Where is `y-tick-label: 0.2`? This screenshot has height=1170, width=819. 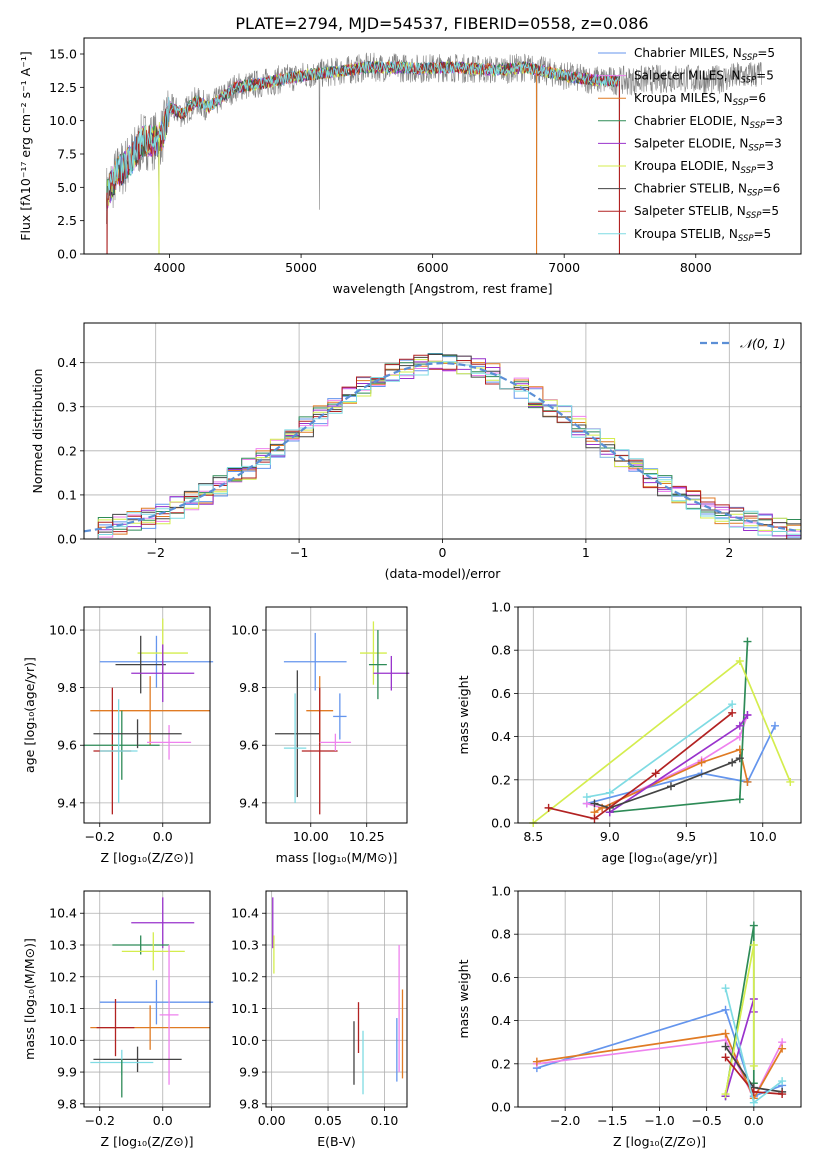
y-tick-label: 0.2 is located at coordinates (67, 450).